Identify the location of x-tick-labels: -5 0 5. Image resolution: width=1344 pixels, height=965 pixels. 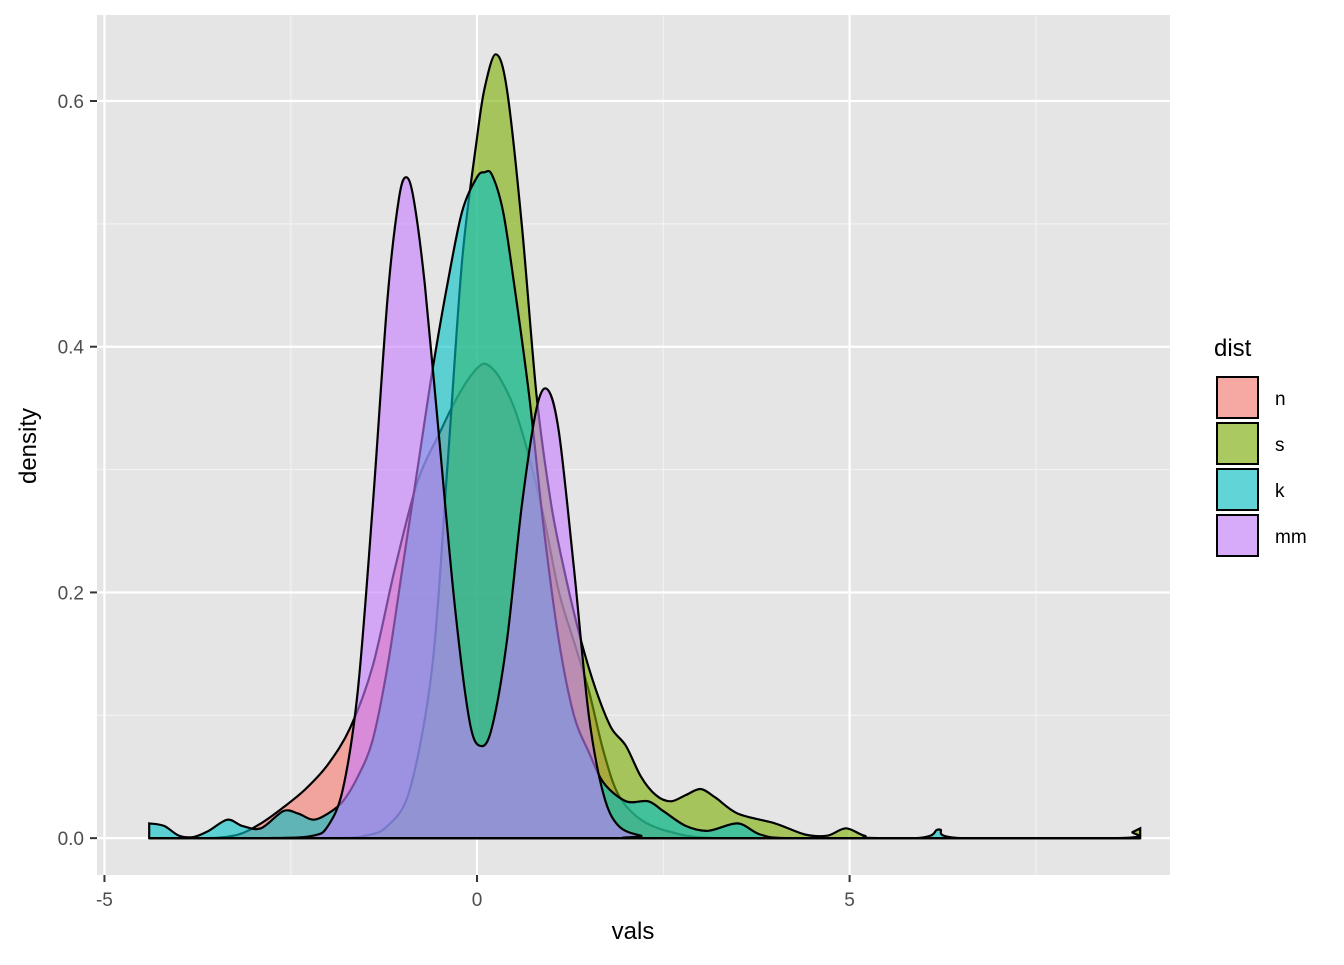
(475, 900).